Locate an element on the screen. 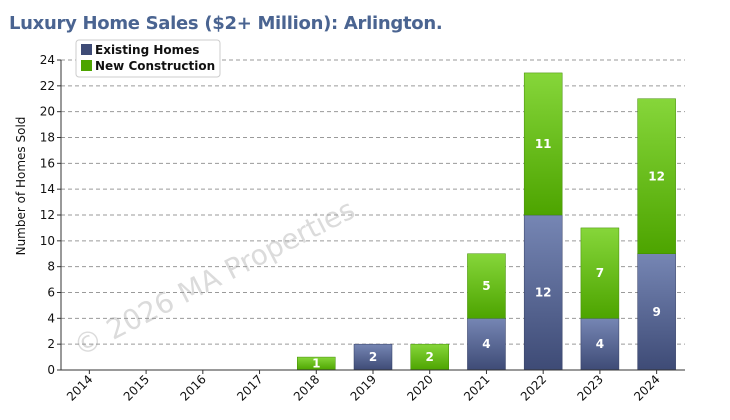 This screenshot has height=420, width=730. y-tick-label: 10 is located at coordinates (47, 241).